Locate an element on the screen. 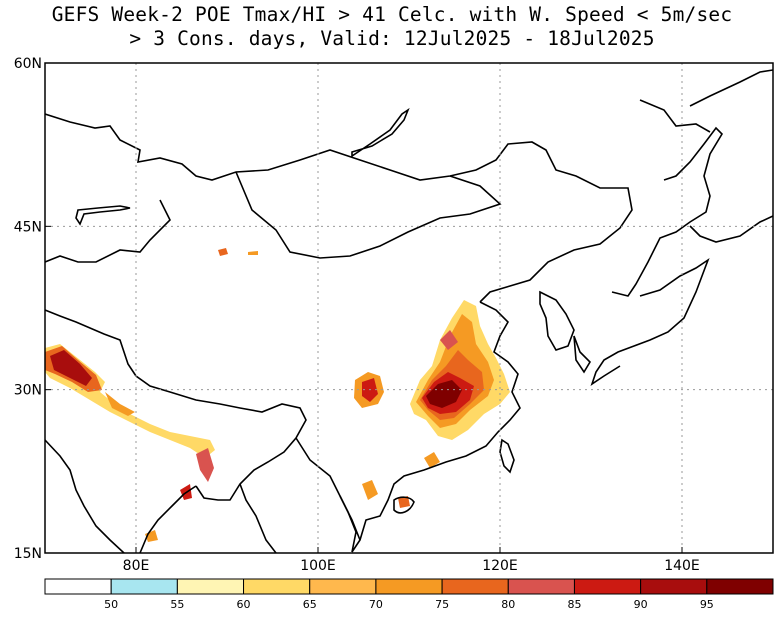  central-asia-border is located at coordinates (108, 231).